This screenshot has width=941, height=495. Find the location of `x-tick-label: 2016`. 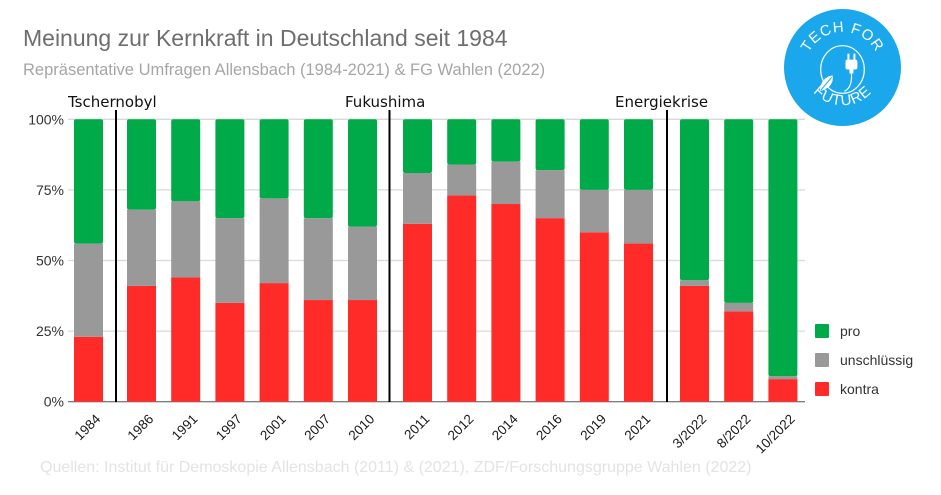

x-tick-label: 2016 is located at coordinates (549, 427).